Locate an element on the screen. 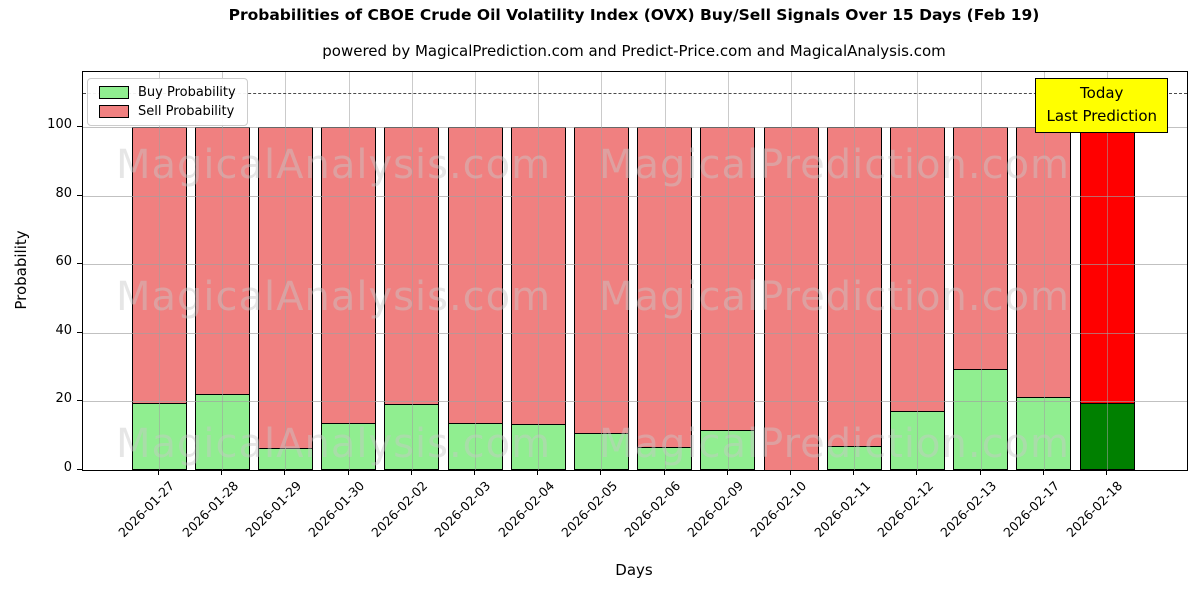 The width and height of the screenshot is (1200, 600). x-tick-label-text: 2026-02-04 is located at coordinates (525, 509).